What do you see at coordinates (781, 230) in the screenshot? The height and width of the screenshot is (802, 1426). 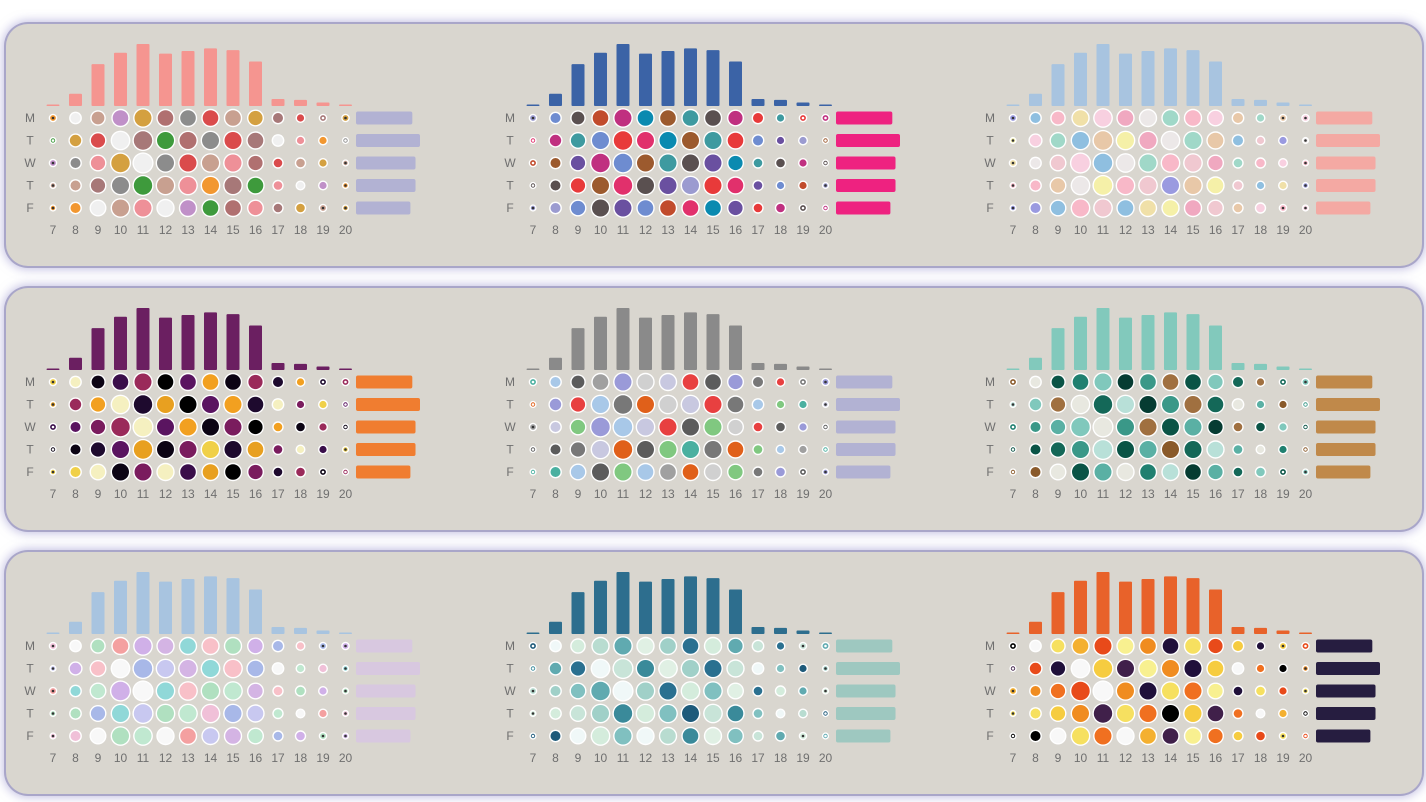 I see `hour-label: 18` at bounding box center [781, 230].